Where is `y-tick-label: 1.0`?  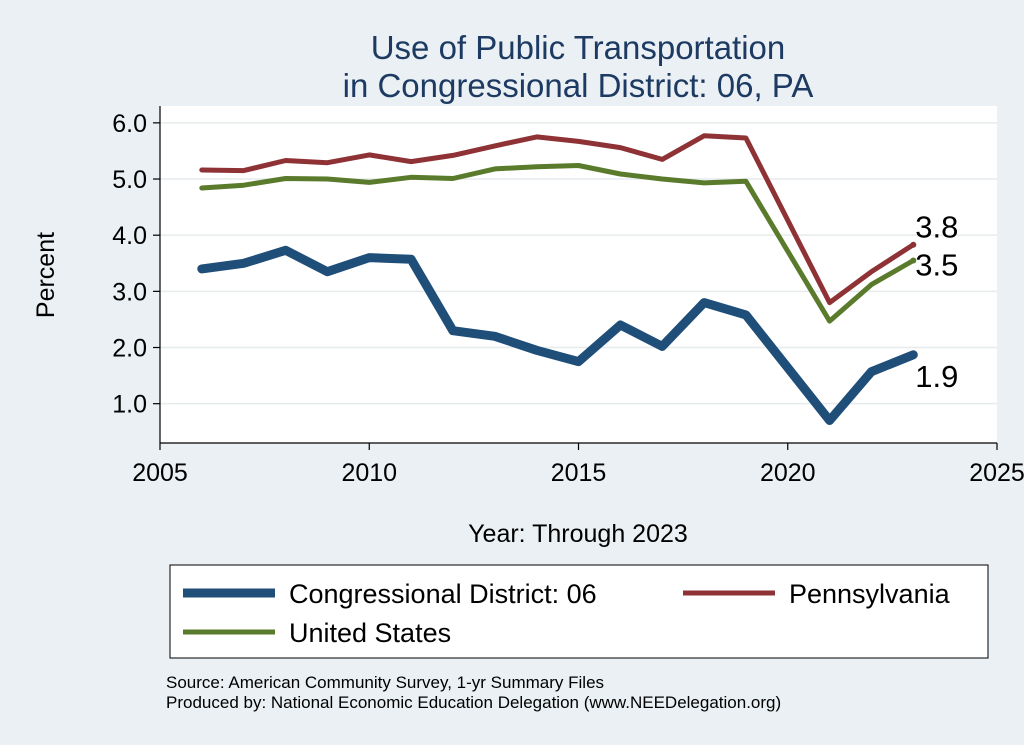
y-tick-label: 1.0 is located at coordinates (129, 405).